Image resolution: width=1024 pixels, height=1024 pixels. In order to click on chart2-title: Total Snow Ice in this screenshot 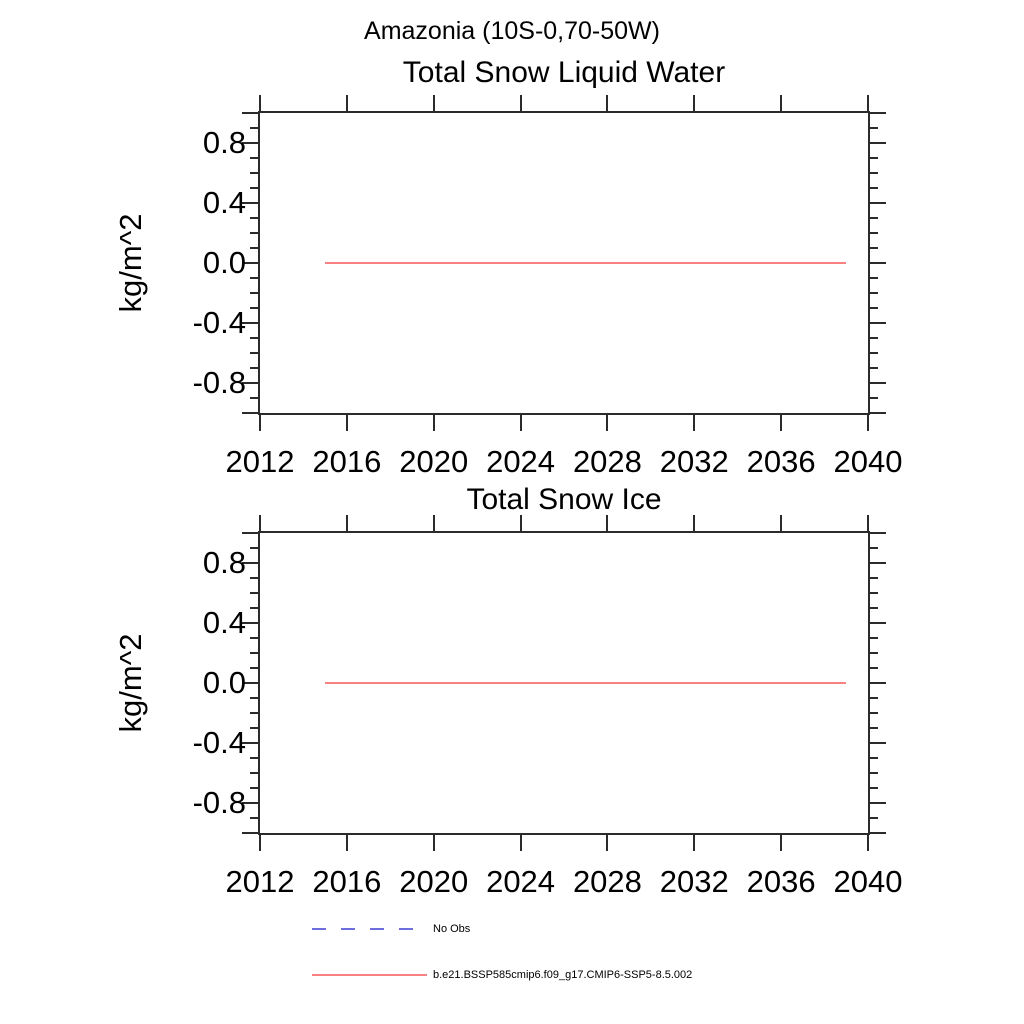, I will do `click(564, 499)`.